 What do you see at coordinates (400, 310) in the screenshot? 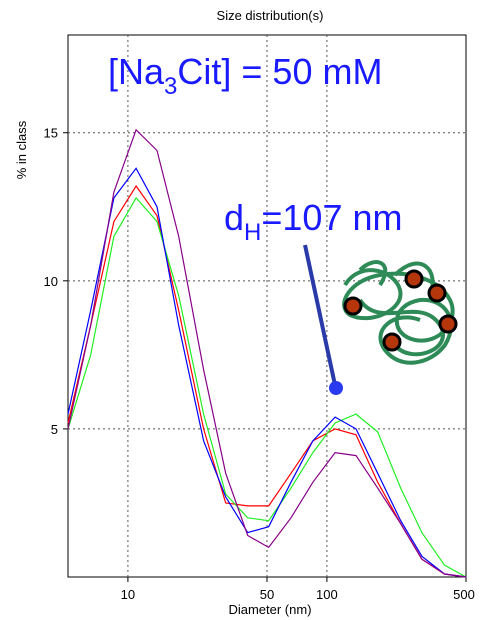
I see `particles` at bounding box center [400, 310].